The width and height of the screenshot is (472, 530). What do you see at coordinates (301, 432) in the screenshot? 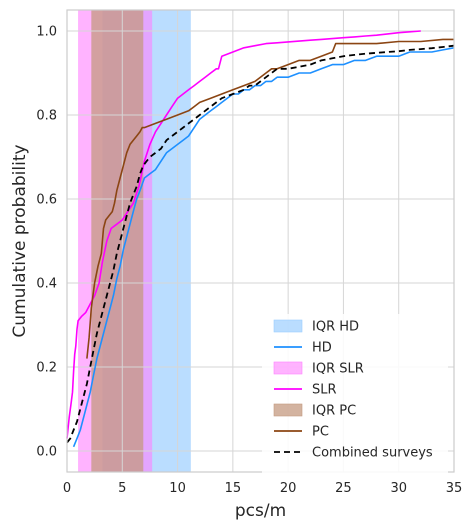
I see `legend-item-pc: PC` at bounding box center [301, 432].